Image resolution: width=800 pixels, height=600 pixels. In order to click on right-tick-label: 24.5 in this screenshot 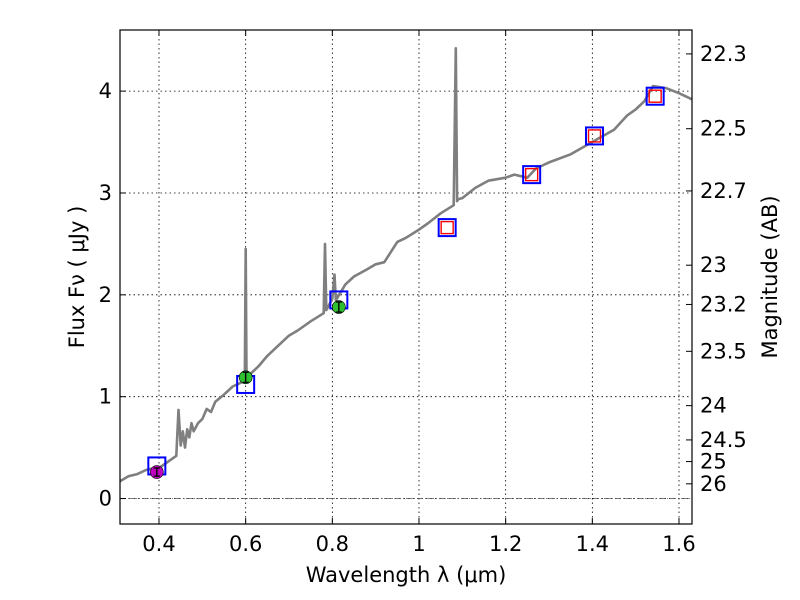, I will do `click(723, 440)`.